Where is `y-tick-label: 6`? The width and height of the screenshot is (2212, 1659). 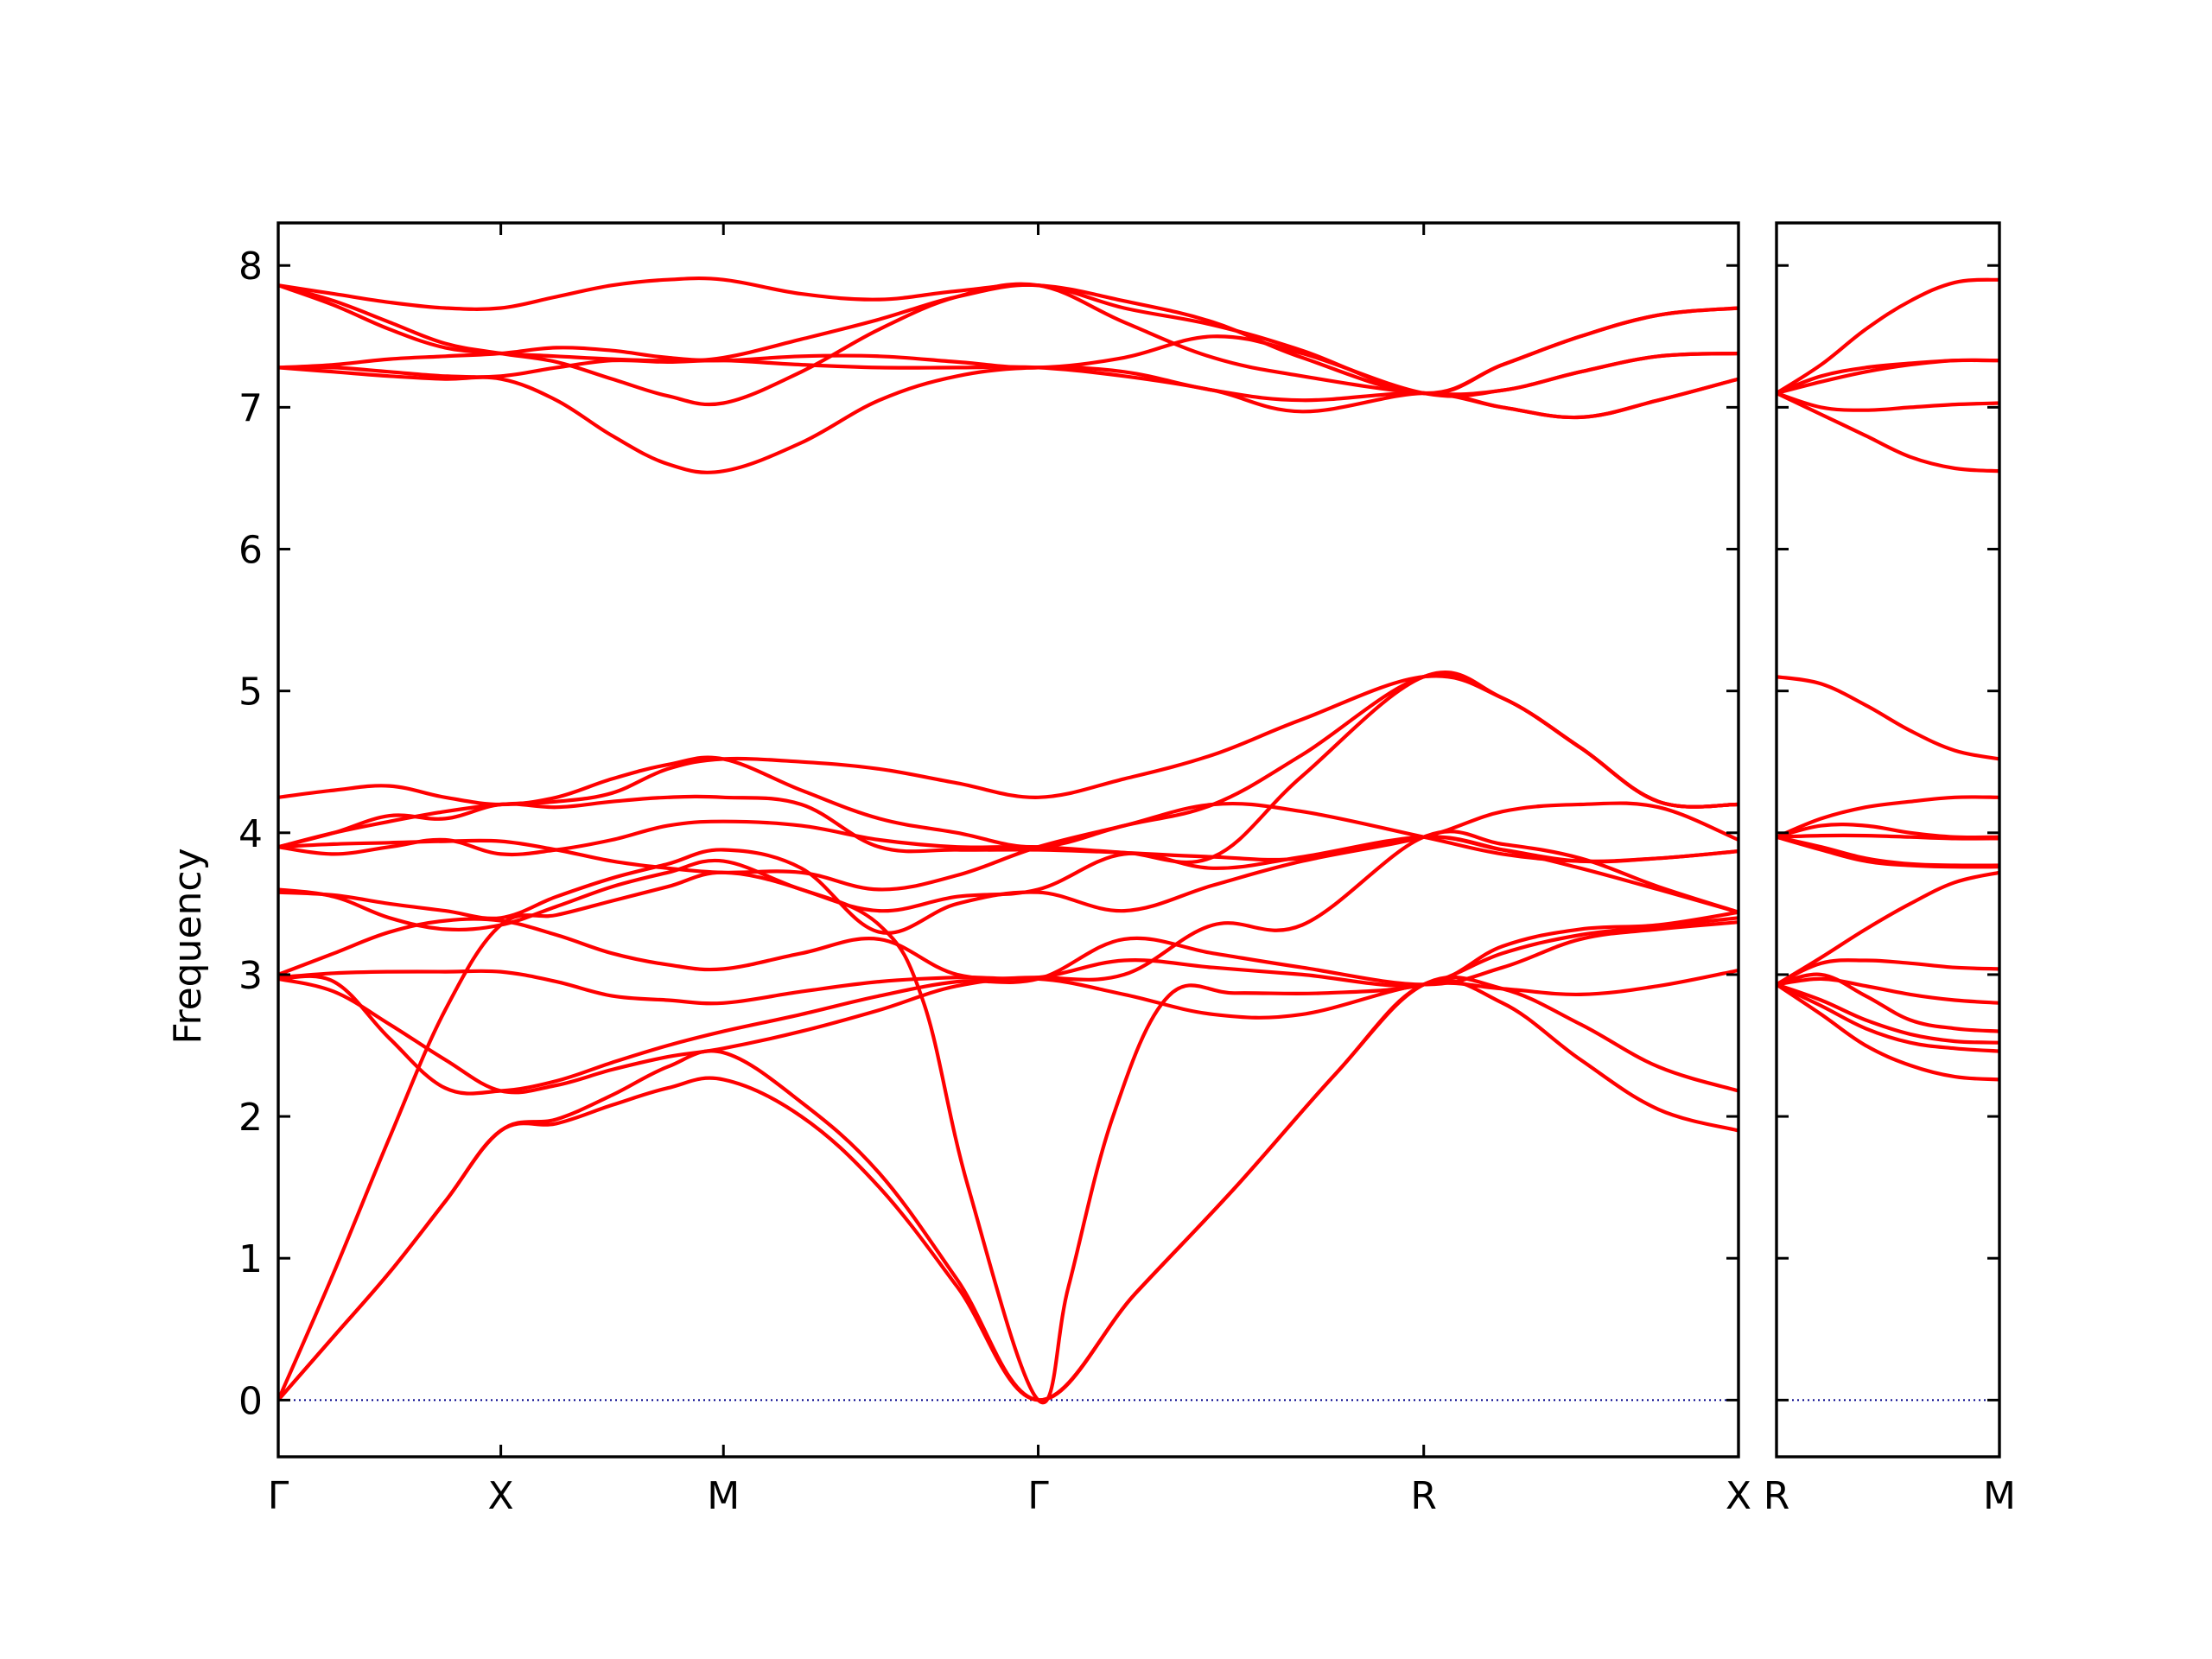
y-tick-label: 6 is located at coordinates (250, 551).